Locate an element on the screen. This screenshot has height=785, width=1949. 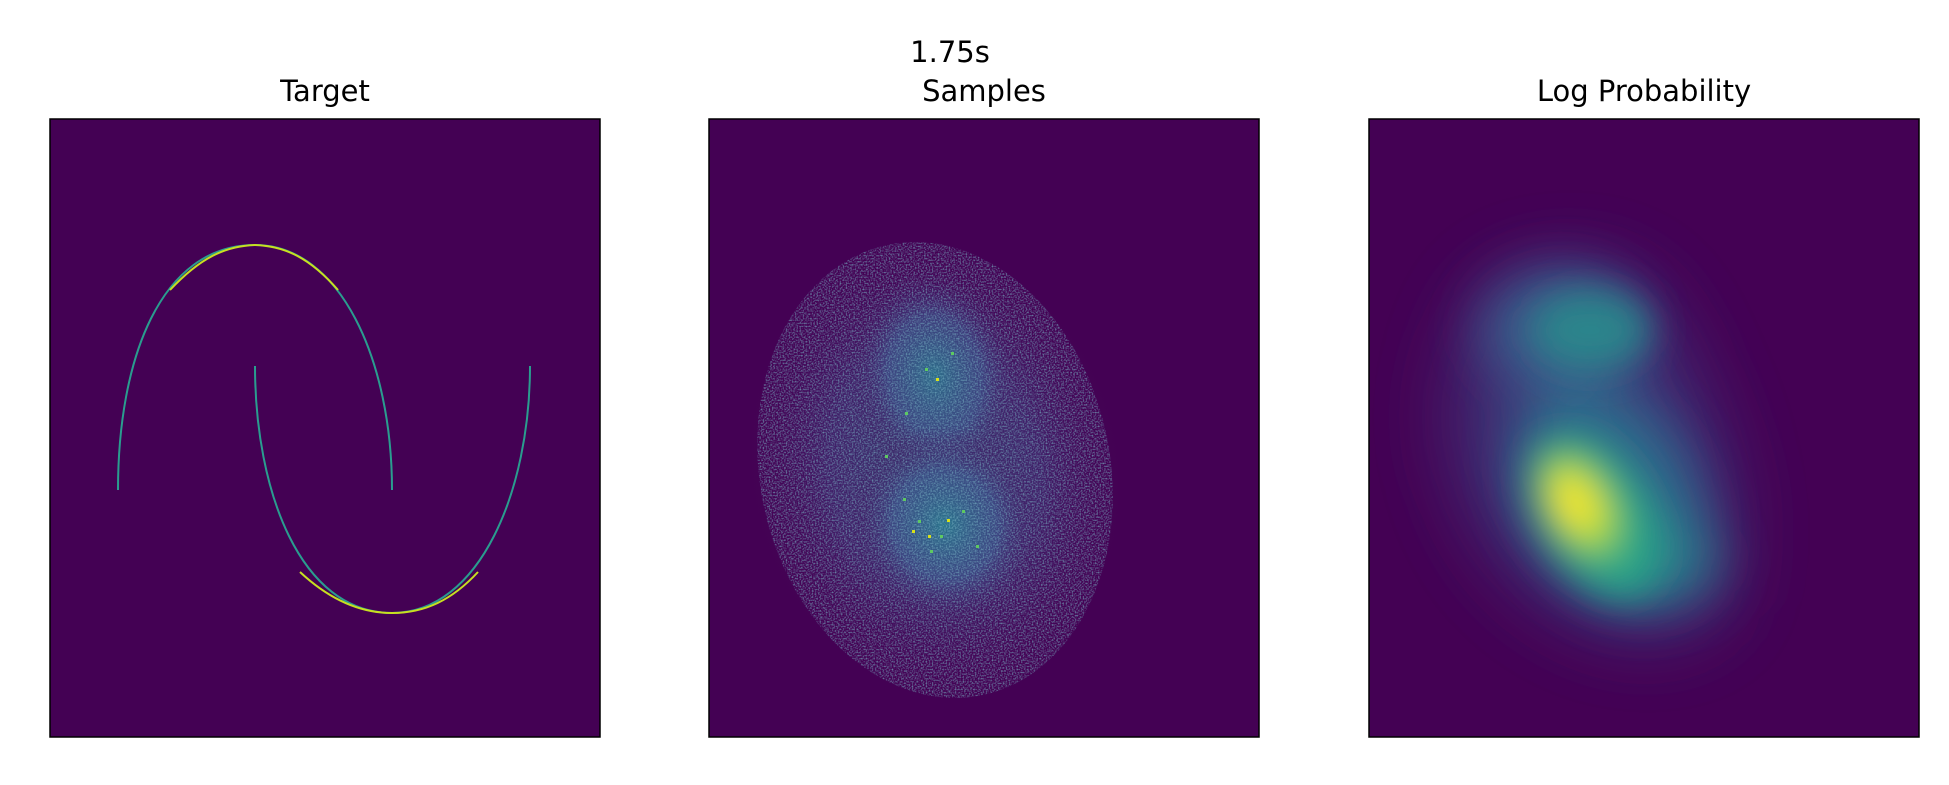
logp-top-lobe is located at coordinates (1590, 330).